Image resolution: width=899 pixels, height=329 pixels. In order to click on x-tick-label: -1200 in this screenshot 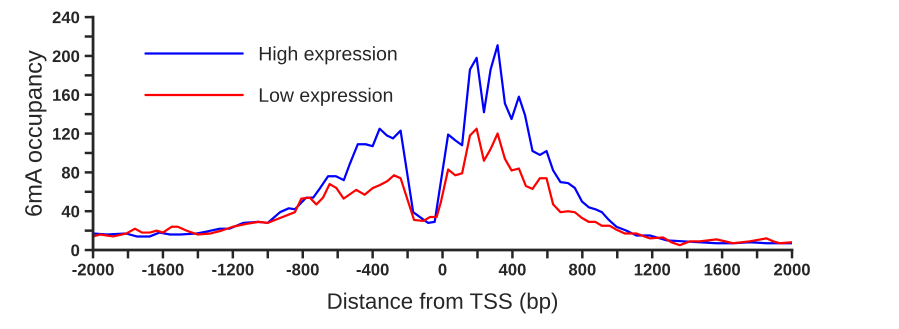, I will do `click(233, 270)`.